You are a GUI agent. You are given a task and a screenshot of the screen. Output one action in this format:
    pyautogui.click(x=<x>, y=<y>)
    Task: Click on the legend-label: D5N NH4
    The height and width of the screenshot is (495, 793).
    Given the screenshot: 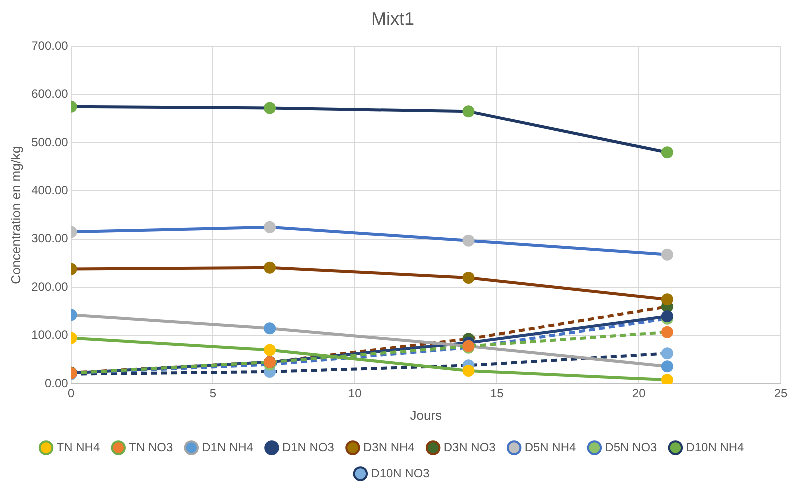 What is the action you would take?
    pyautogui.click(x=550, y=447)
    